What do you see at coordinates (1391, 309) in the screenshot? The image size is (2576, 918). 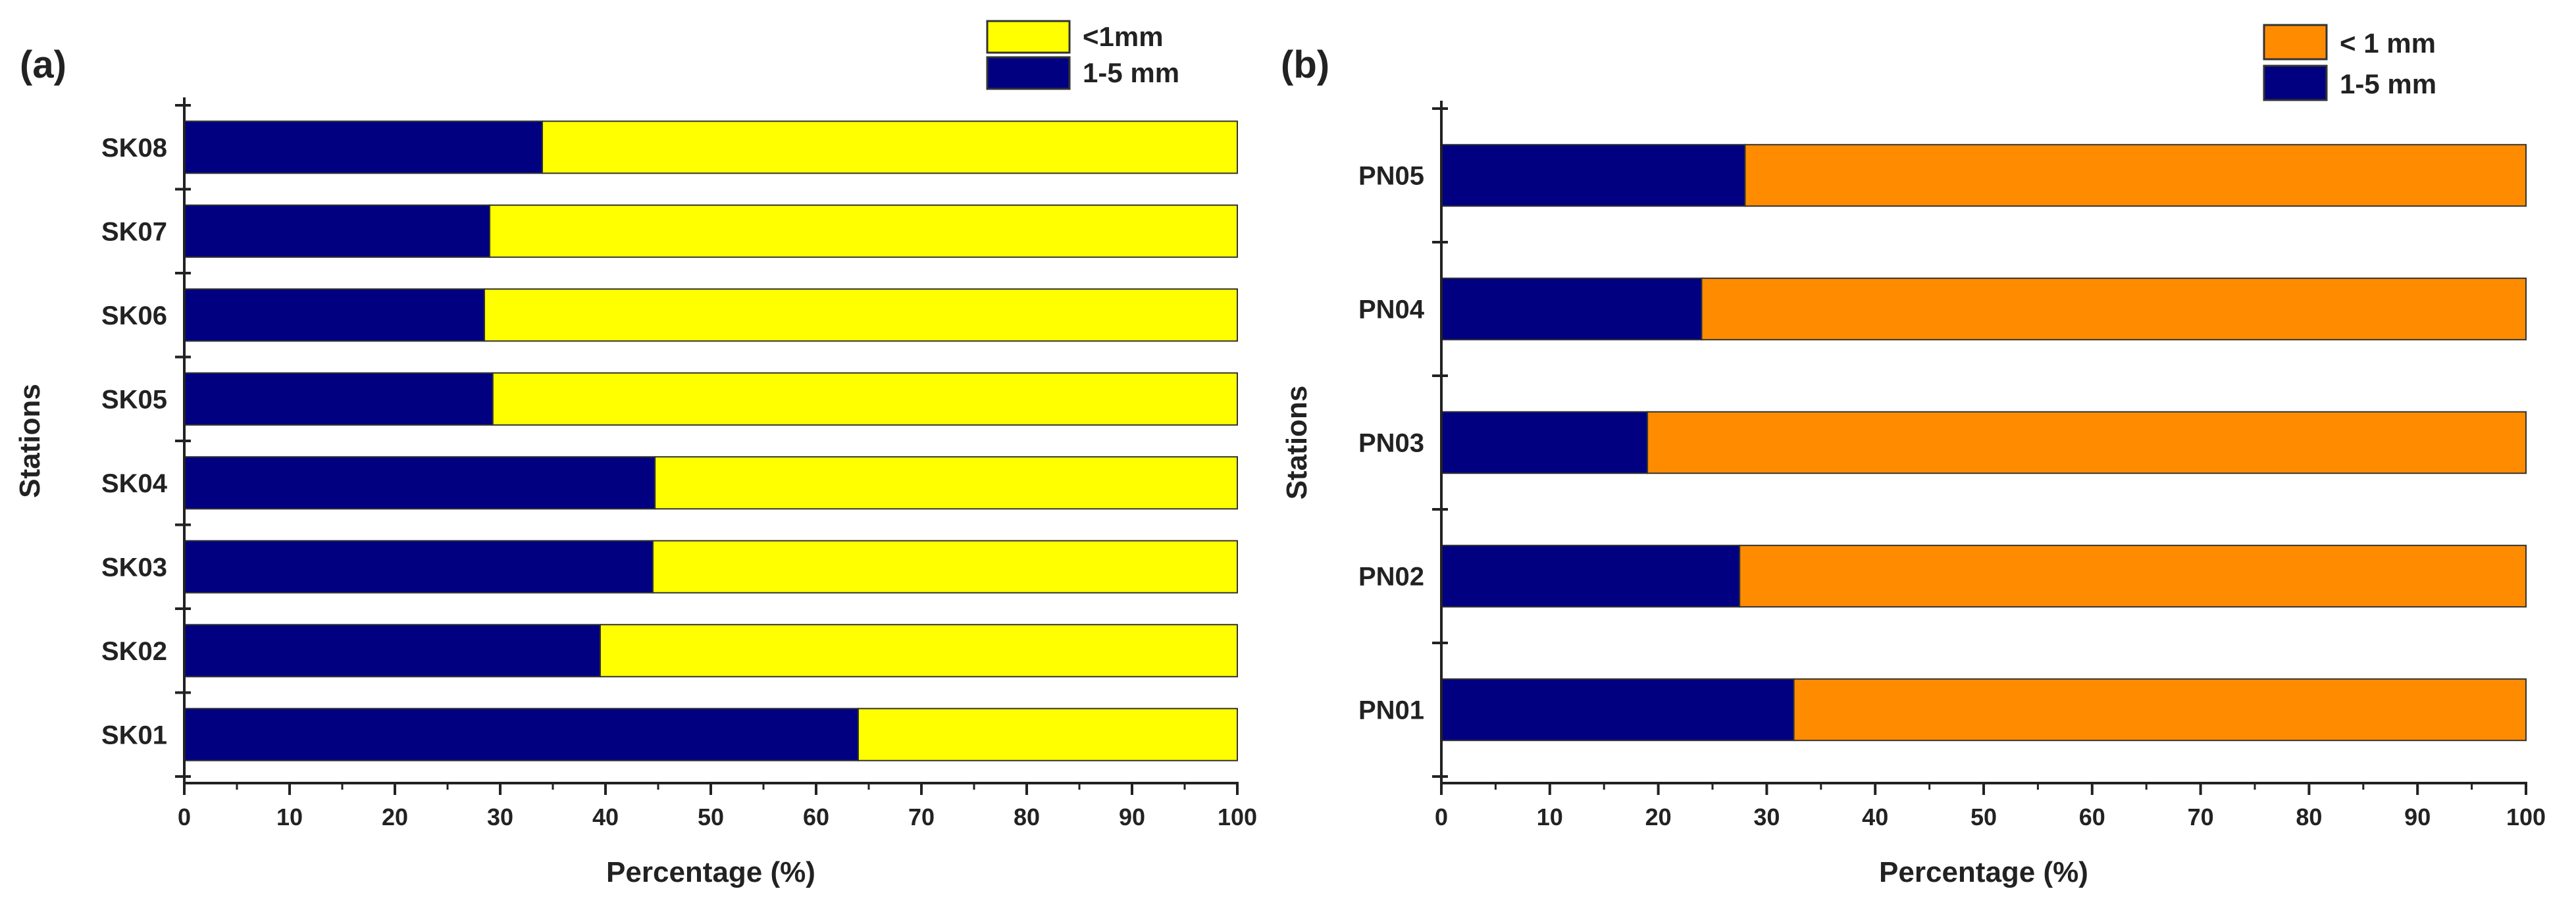 I see `category-label: PN04` at bounding box center [1391, 309].